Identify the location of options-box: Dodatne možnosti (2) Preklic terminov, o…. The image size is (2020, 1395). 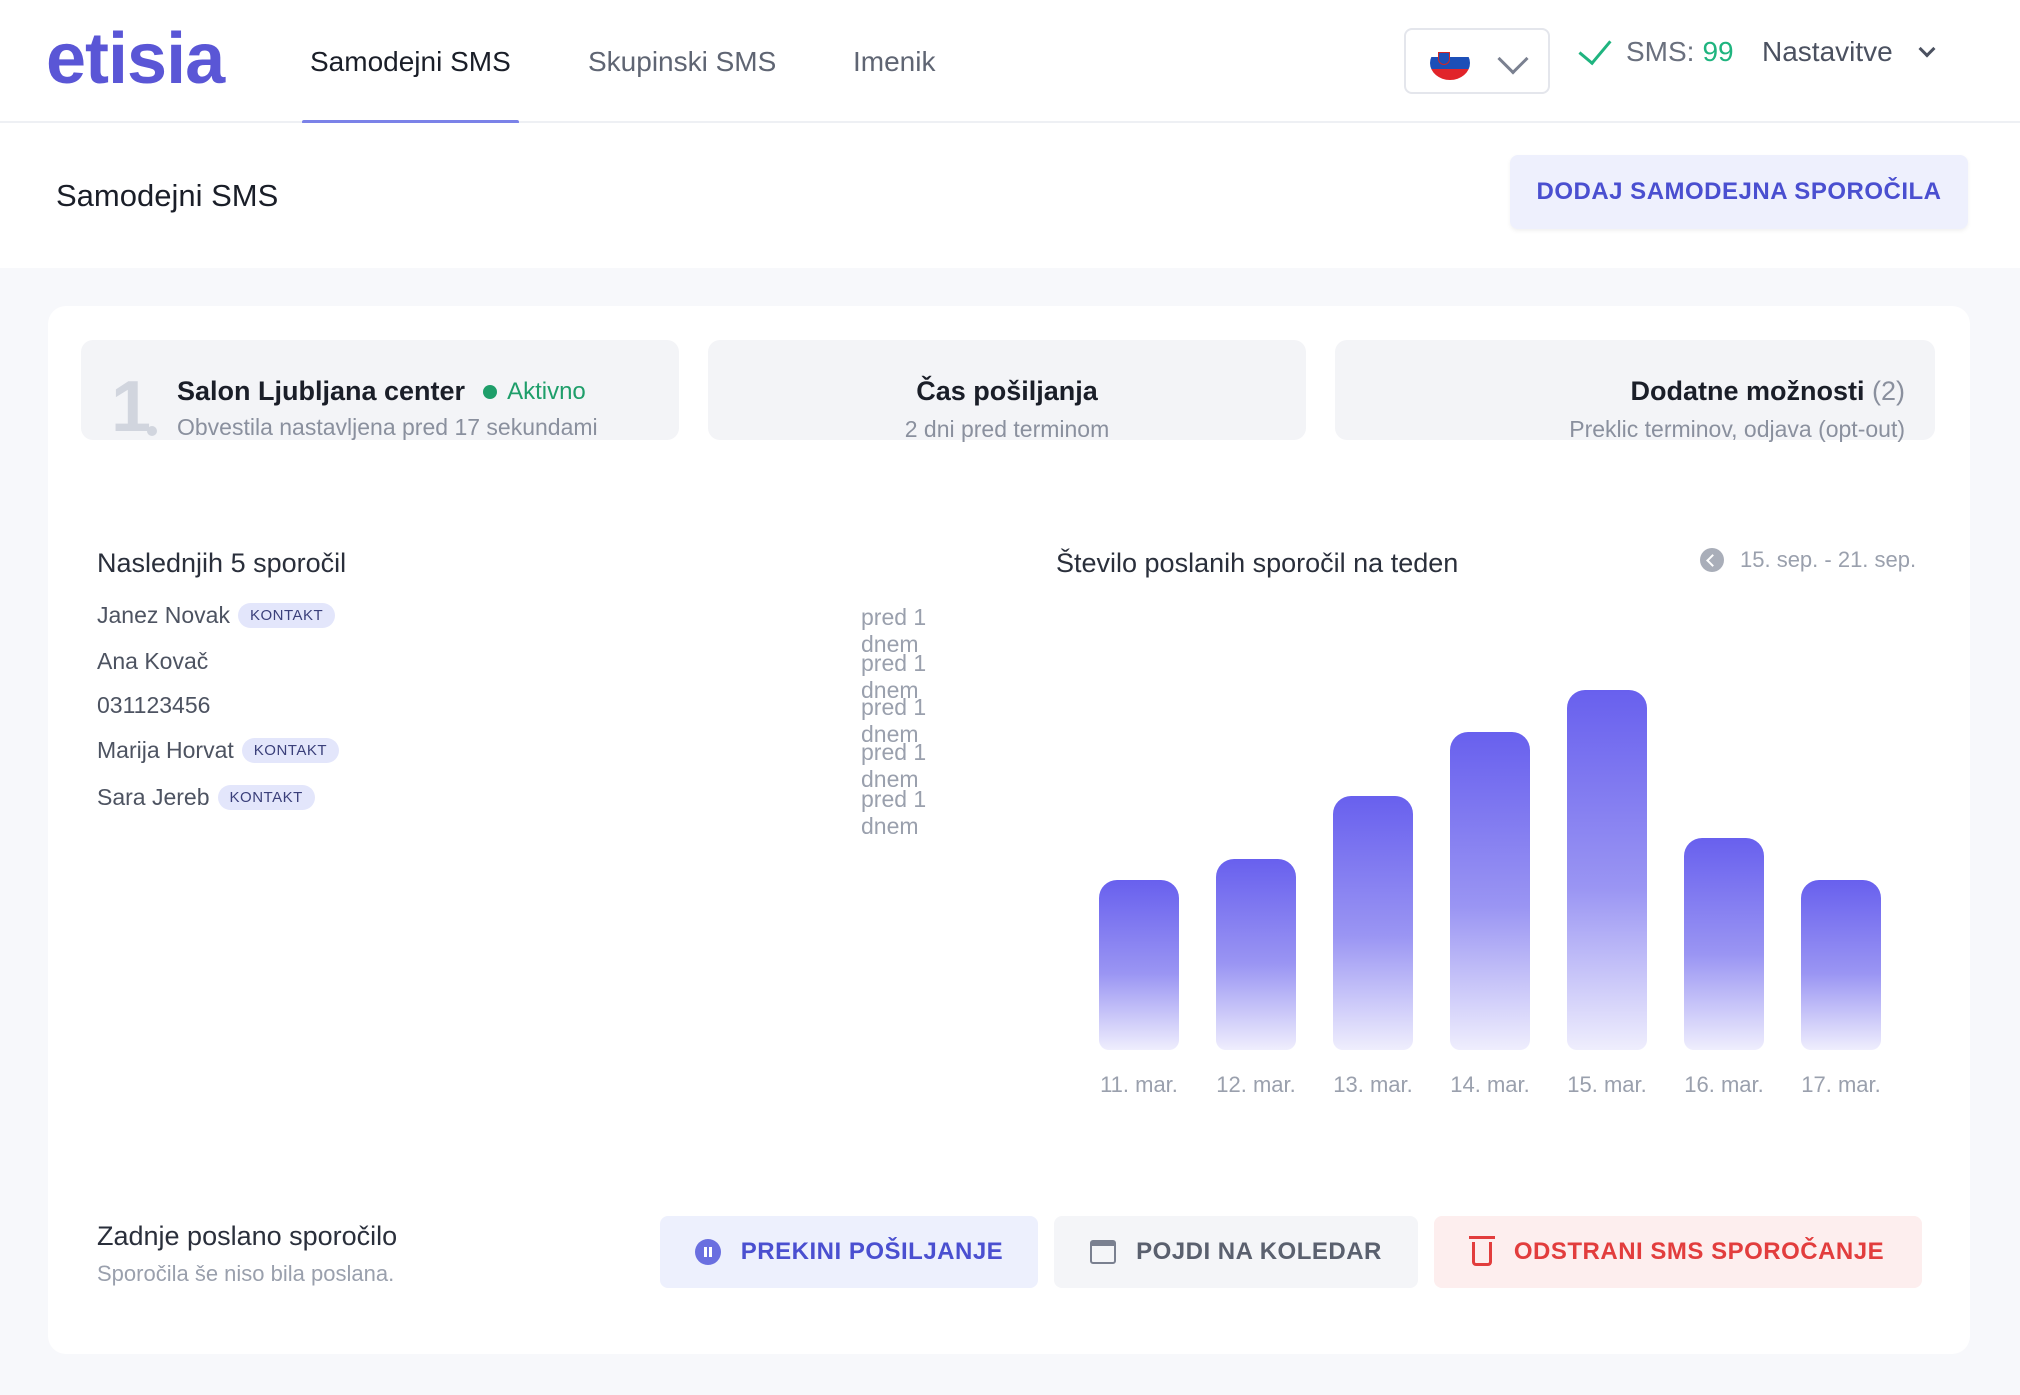
(1635, 391).